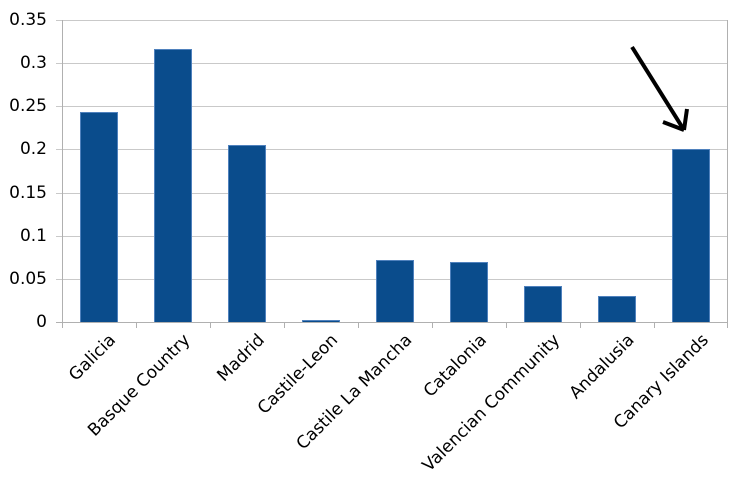 The width and height of the screenshot is (746, 492). What do you see at coordinates (41, 322) in the screenshot?
I see `y-tick-label: 0` at bounding box center [41, 322].